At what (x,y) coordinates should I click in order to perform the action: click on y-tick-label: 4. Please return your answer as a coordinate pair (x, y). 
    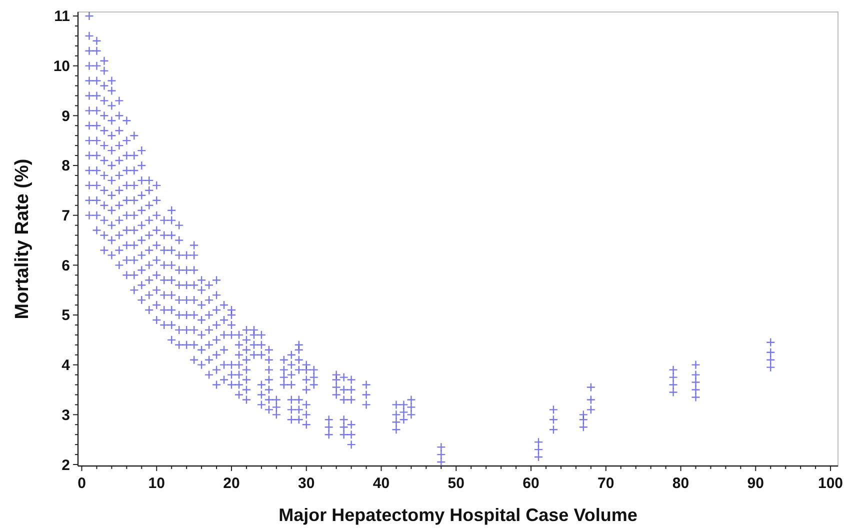
    Looking at the image, I should click on (66, 365).